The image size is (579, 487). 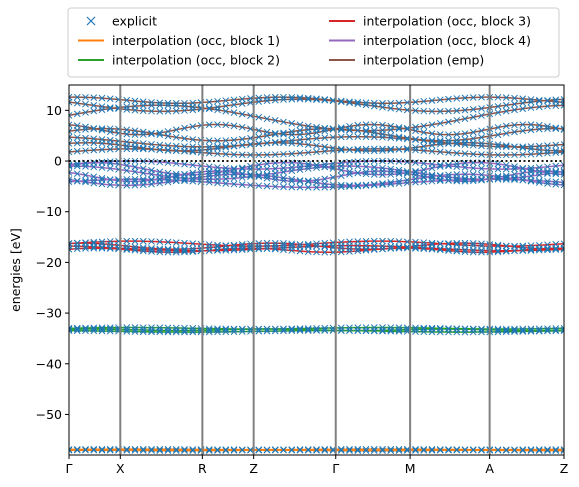 I want to click on legend-label-6: interpolation (emp), so click(x=423, y=60).